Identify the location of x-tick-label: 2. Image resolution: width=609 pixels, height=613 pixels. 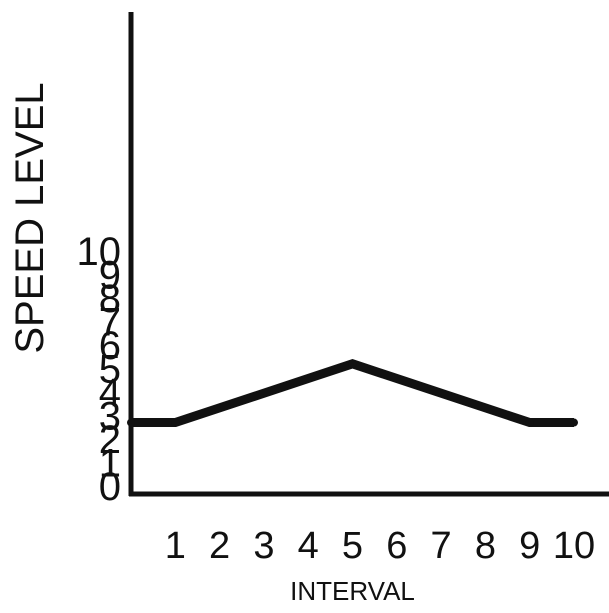
(219, 546).